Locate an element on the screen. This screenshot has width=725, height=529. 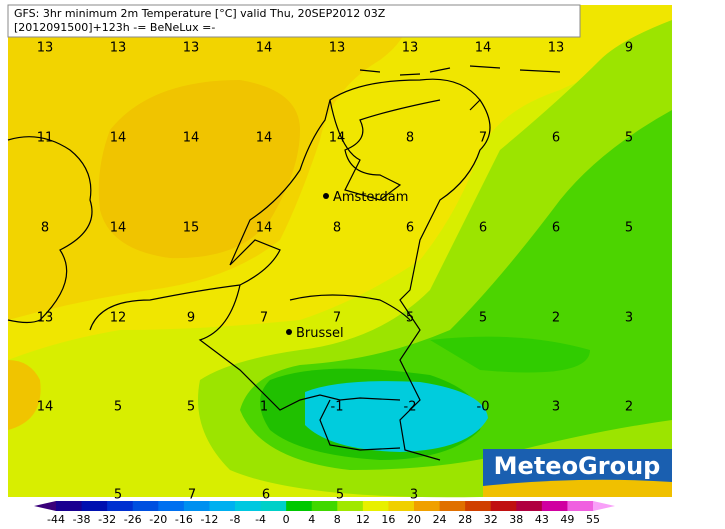
colorbar-label: -26 is located at coordinates (133, 519).